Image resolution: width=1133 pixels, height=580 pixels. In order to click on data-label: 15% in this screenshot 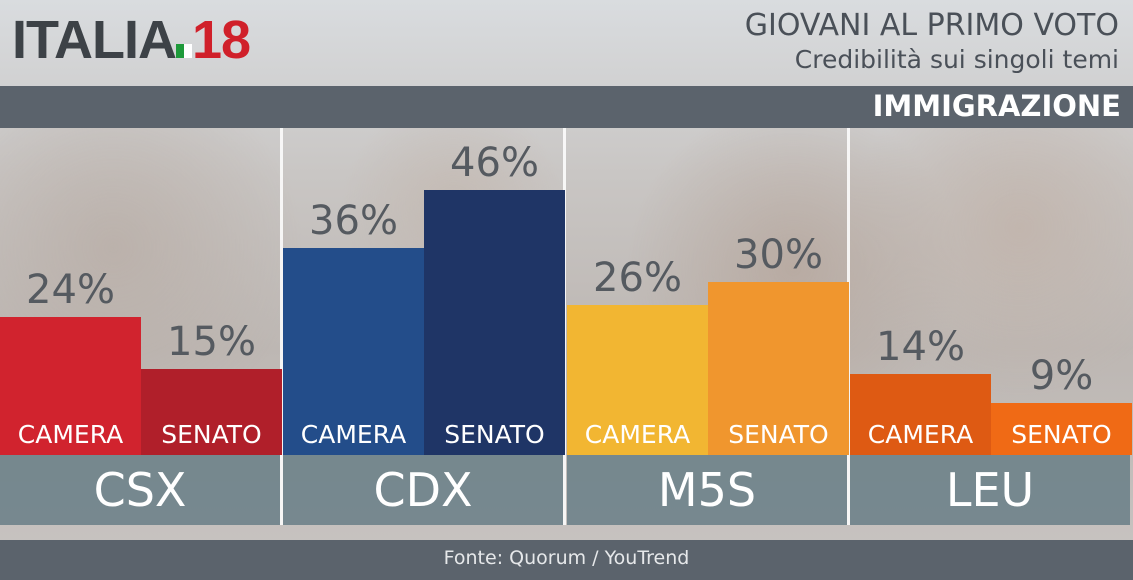, I will do `click(211, 341)`.